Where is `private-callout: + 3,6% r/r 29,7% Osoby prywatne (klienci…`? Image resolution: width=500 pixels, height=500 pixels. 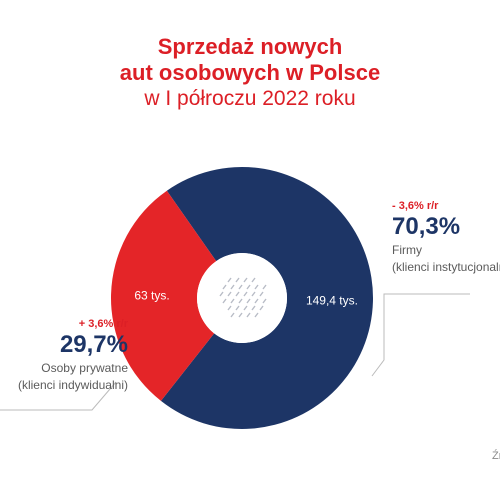 private-callout: + 3,6% r/r 29,7% Osoby prywatne (klienci… is located at coordinates (64, 356).